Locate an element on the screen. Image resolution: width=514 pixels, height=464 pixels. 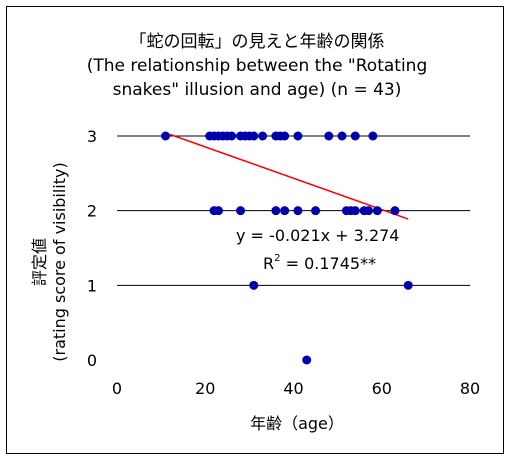
regression-equation: y = -0.021x + 3.274 is located at coordinates (318, 235).